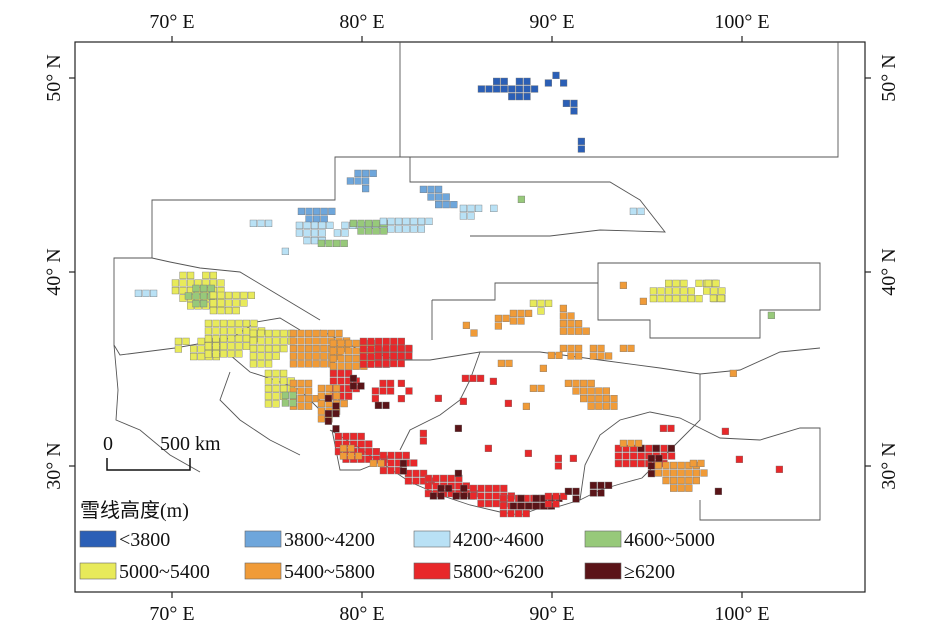 Image resolution: width=936 pixels, height=640 pixels. What do you see at coordinates (108, 444) in the screenshot?
I see `scale-bar-zero: 0` at bounding box center [108, 444].